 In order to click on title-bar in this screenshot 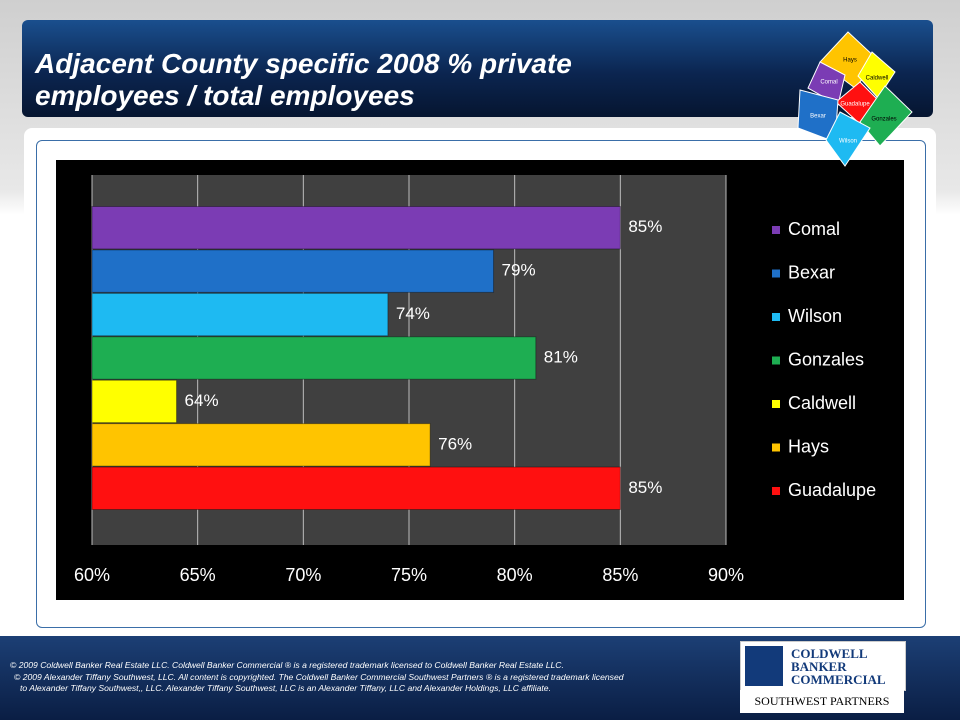, I will do `click(477, 68)`.